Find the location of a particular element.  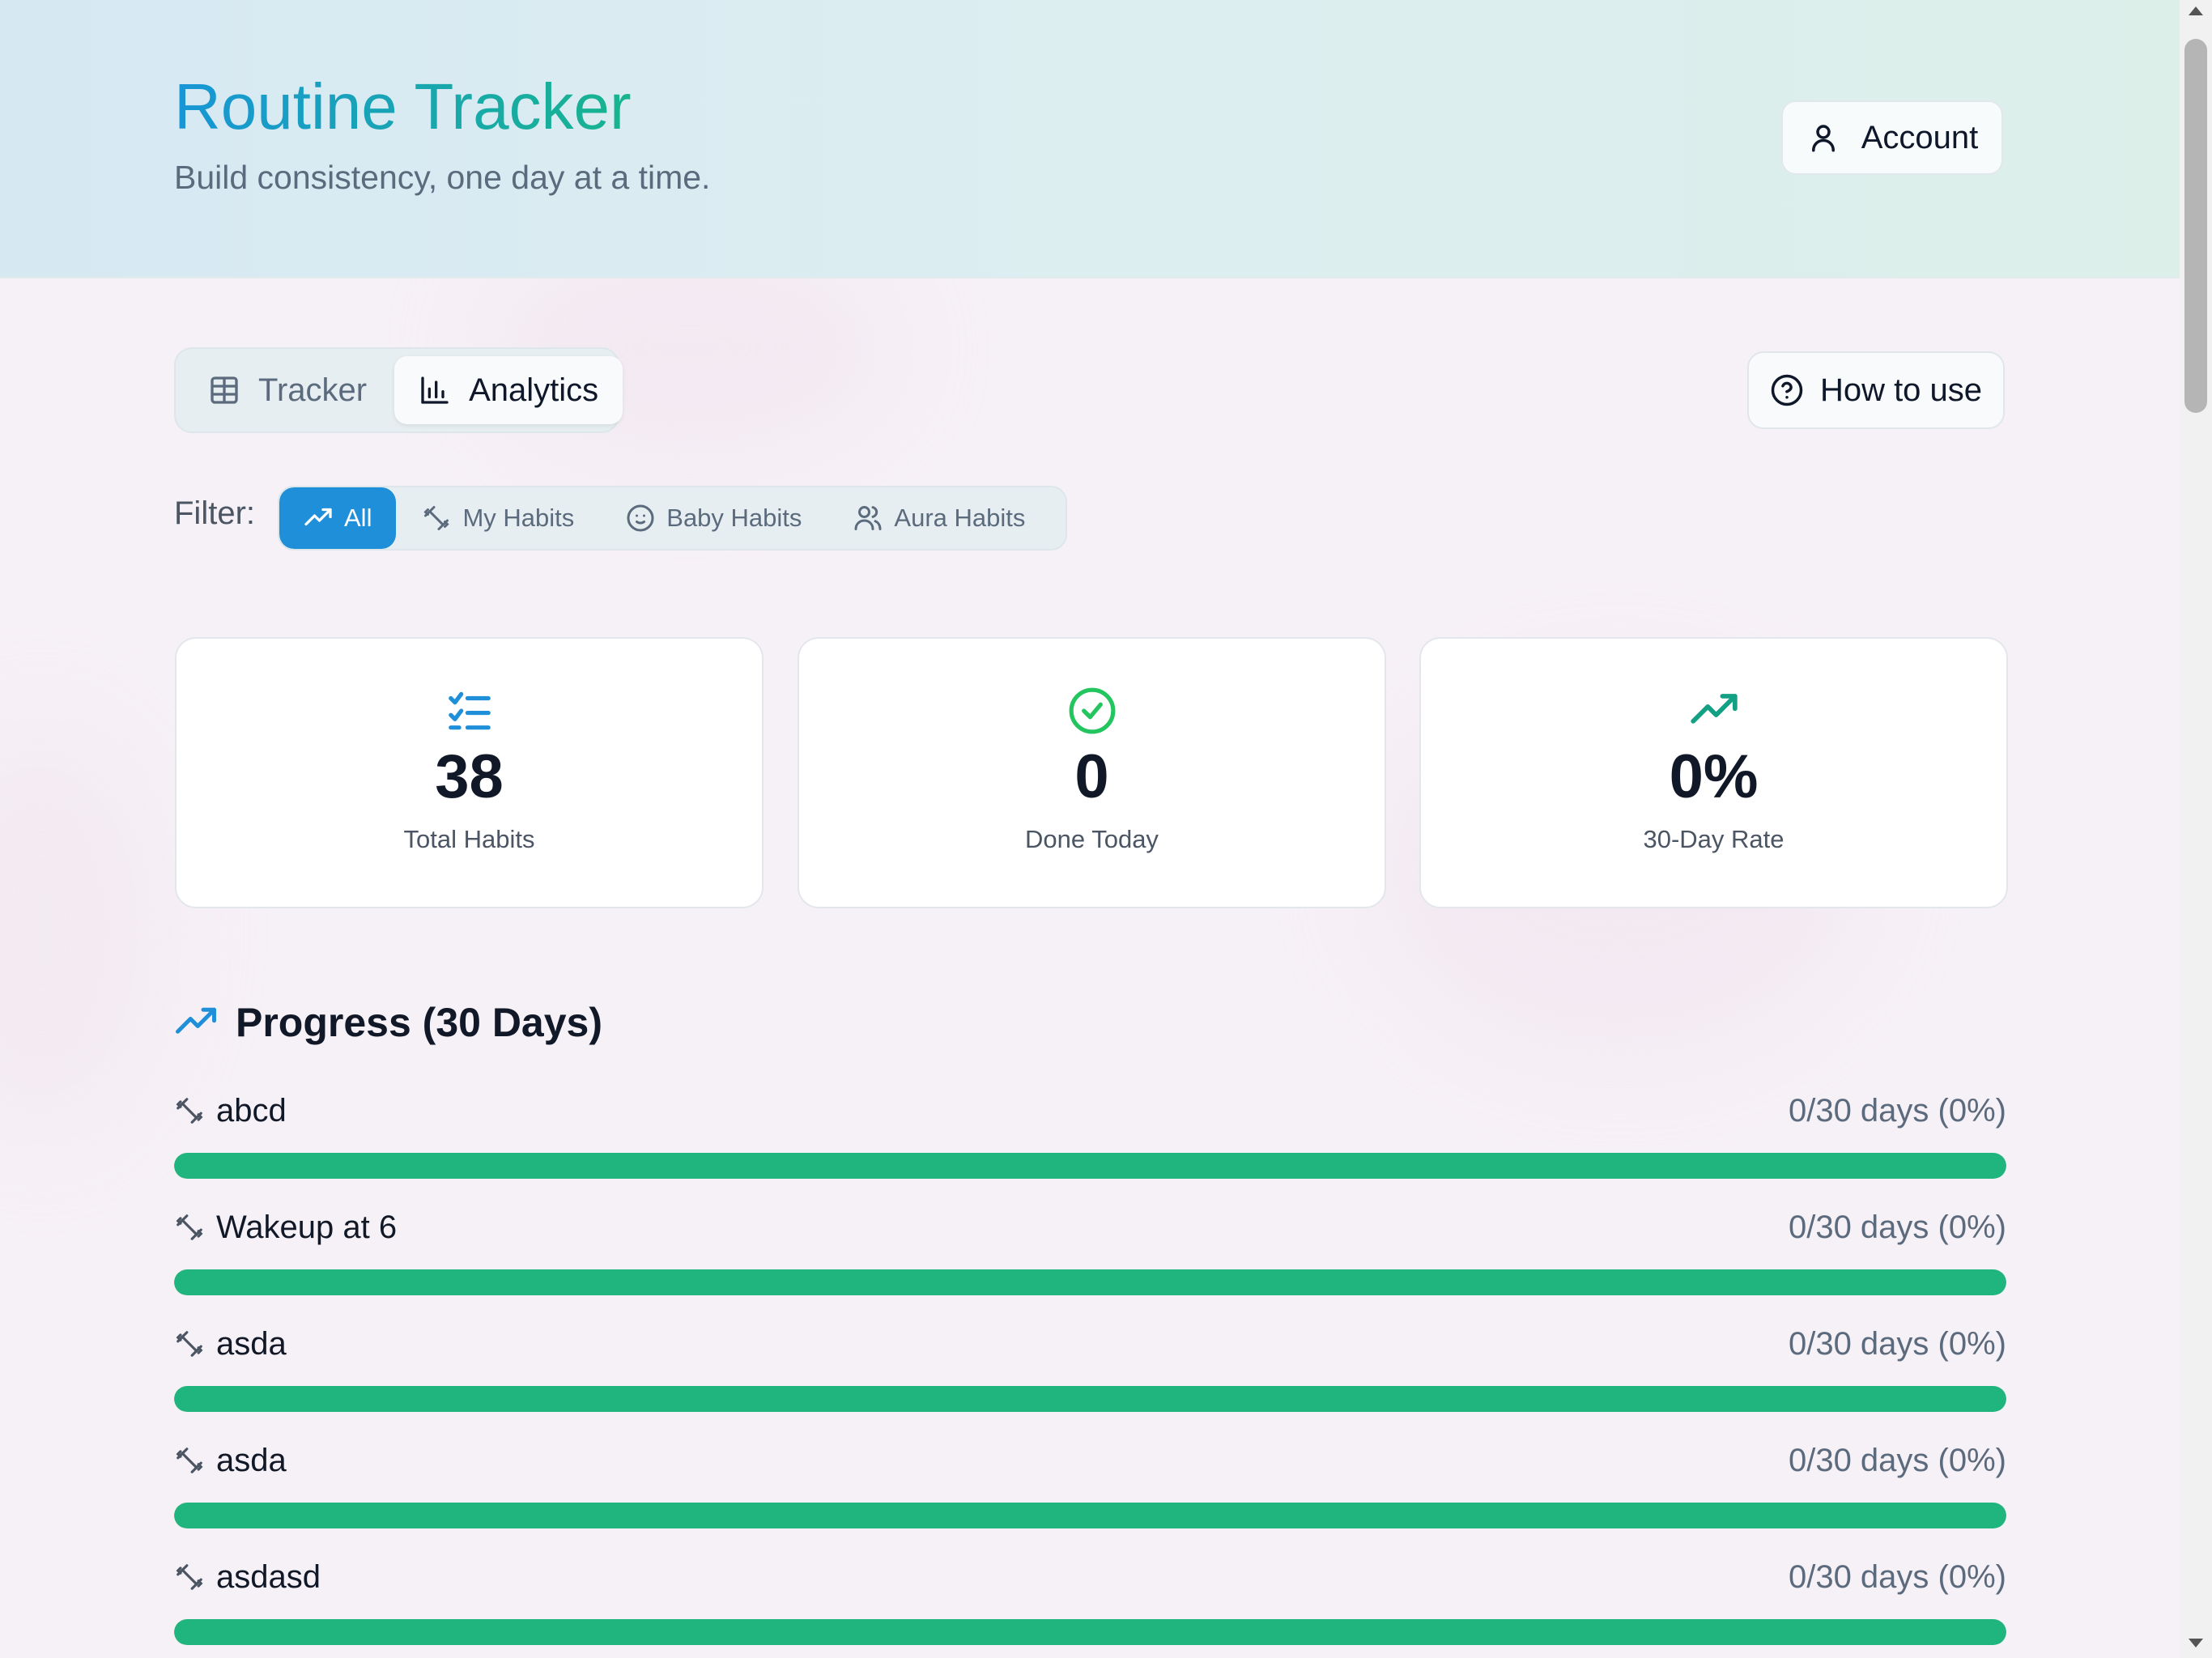

stat-value: 38 is located at coordinates (470, 776).